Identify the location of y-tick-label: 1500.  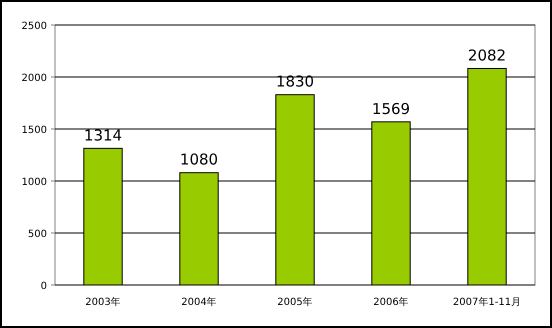
(34, 130).